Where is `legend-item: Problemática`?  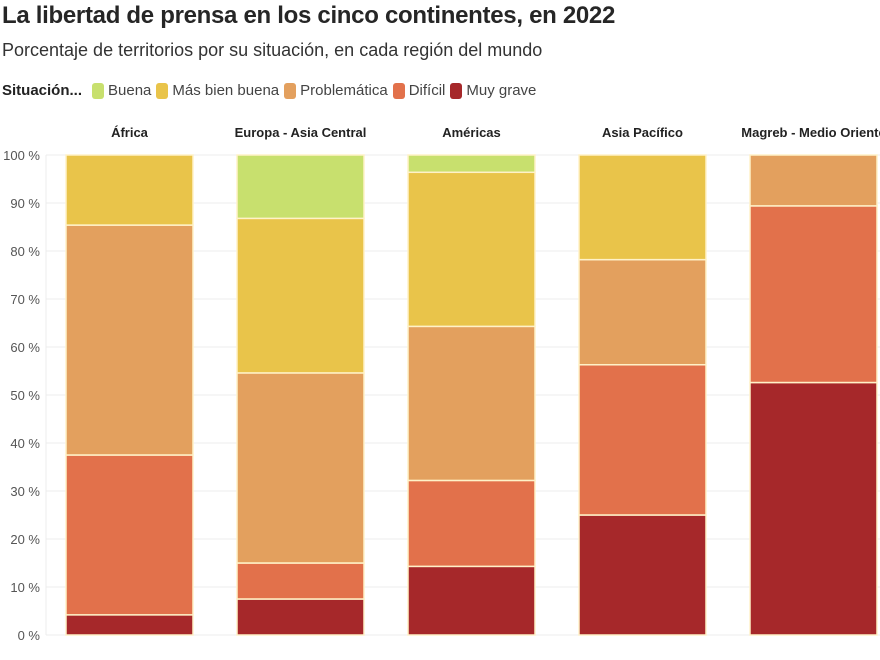 legend-item: Problemática is located at coordinates (336, 90).